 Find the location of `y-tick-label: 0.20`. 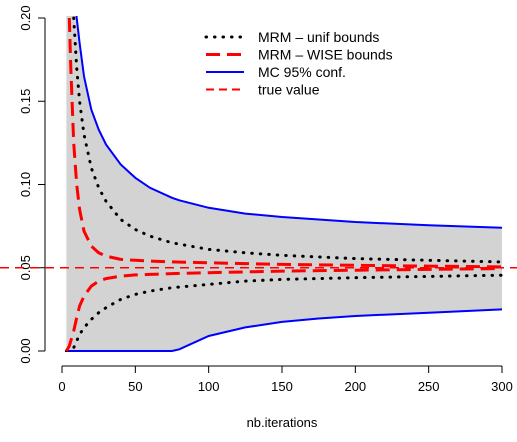

y-tick-label: 0.20 is located at coordinates (25, 17).